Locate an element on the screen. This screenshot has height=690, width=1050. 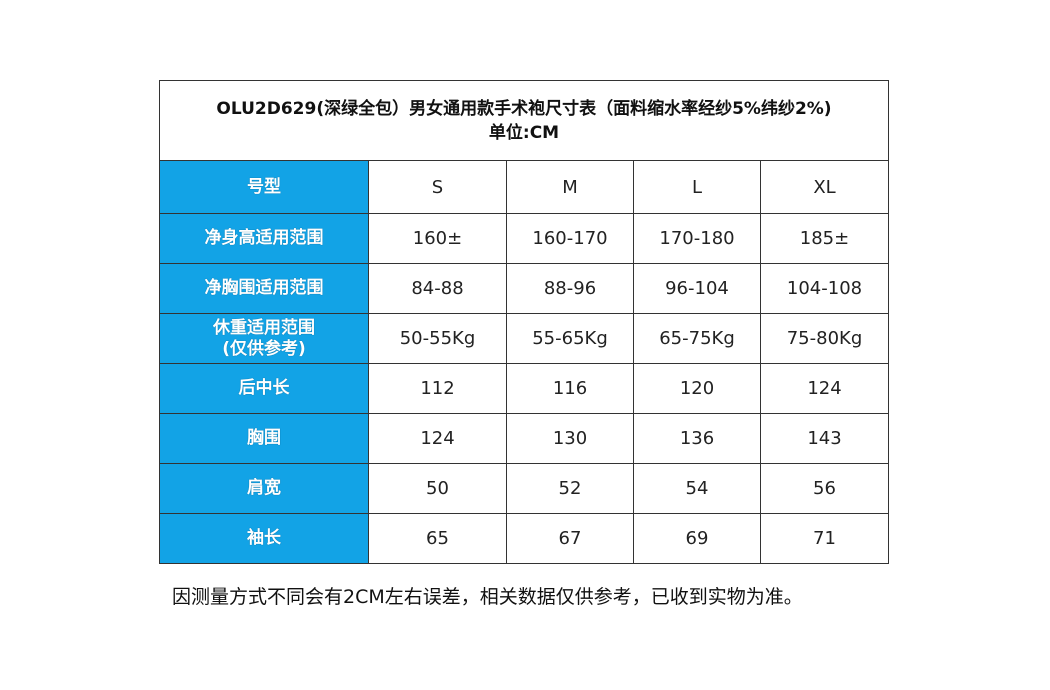
table-unit: 单位:CM is located at coordinates (524, 132).